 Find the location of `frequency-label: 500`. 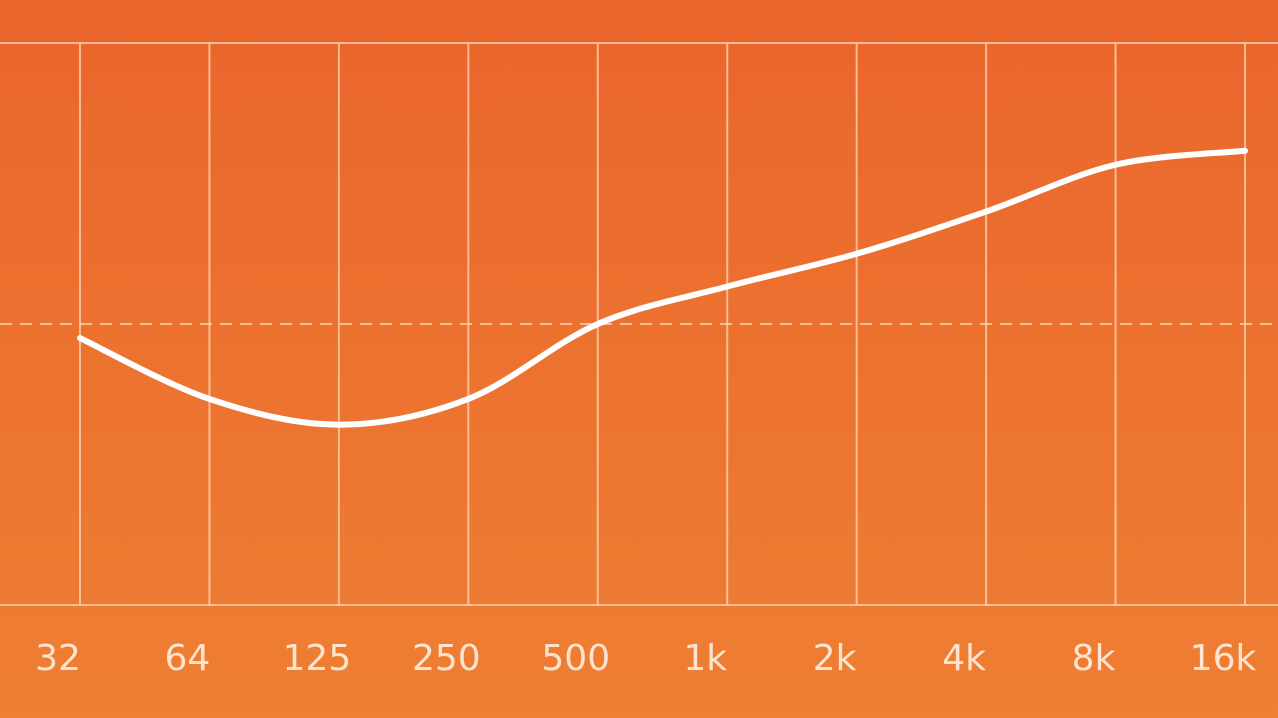

frequency-label: 500 is located at coordinates (575, 658).